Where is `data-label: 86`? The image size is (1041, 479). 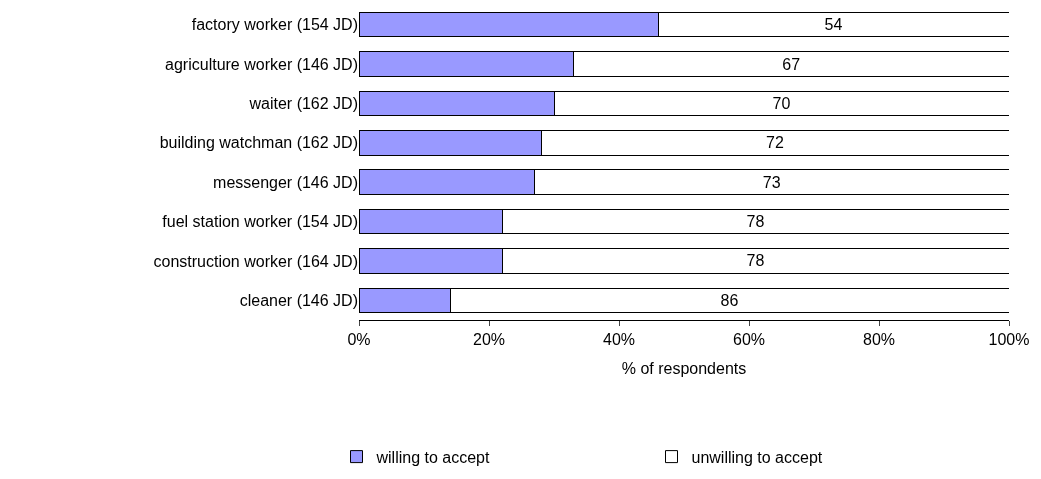 data-label: 86 is located at coordinates (729, 300).